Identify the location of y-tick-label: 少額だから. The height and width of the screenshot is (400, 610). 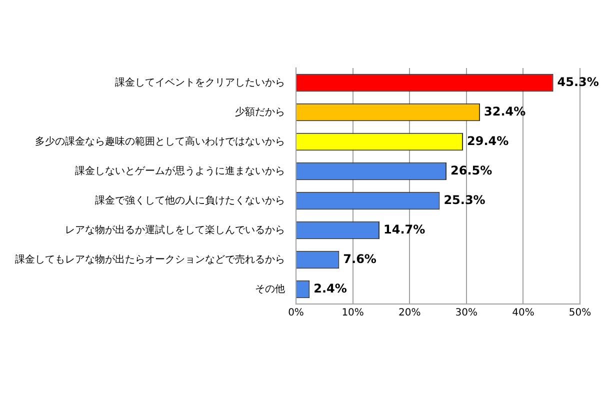
(260, 112).